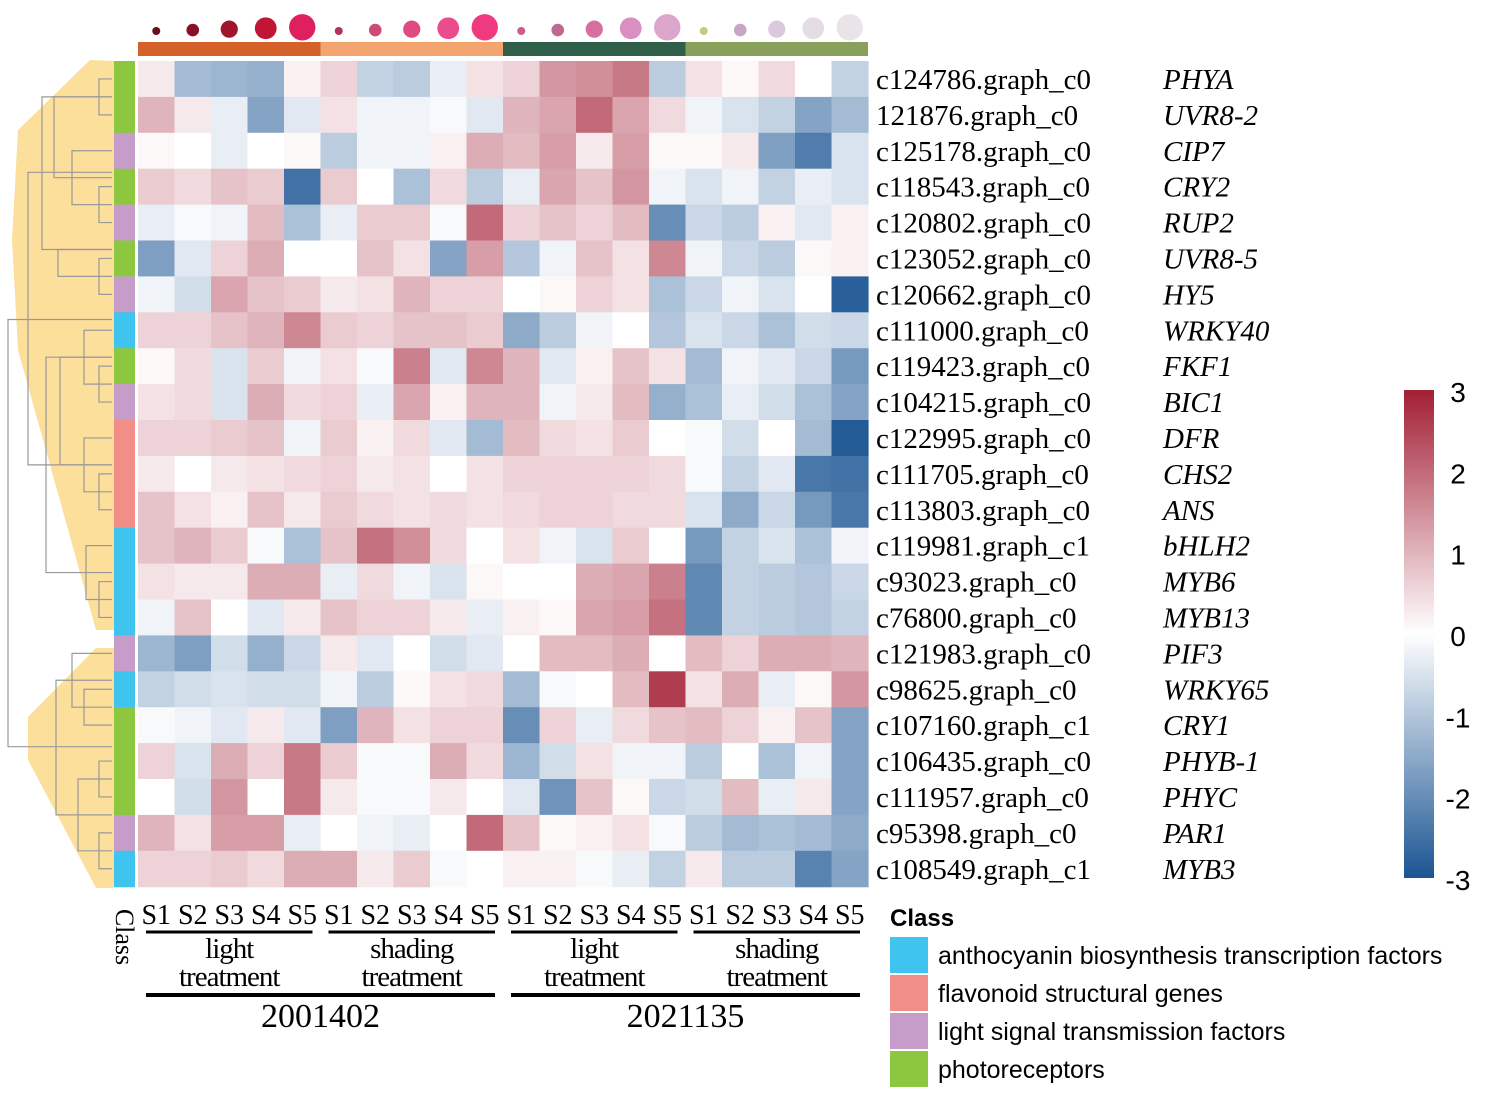  I want to click on row-id-label: c104215.graph_c0, so click(983, 403).